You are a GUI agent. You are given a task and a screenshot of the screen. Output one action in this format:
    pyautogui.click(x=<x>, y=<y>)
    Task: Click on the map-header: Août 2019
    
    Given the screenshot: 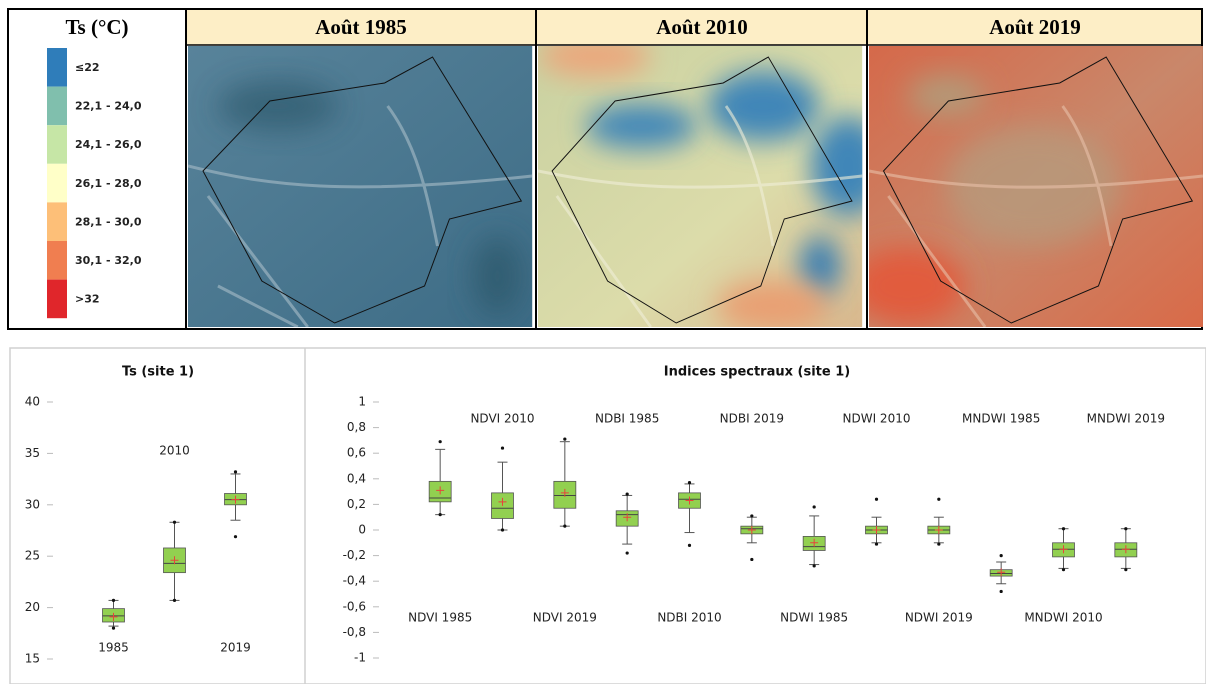 What is the action you would take?
    pyautogui.click(x=1035, y=27)
    